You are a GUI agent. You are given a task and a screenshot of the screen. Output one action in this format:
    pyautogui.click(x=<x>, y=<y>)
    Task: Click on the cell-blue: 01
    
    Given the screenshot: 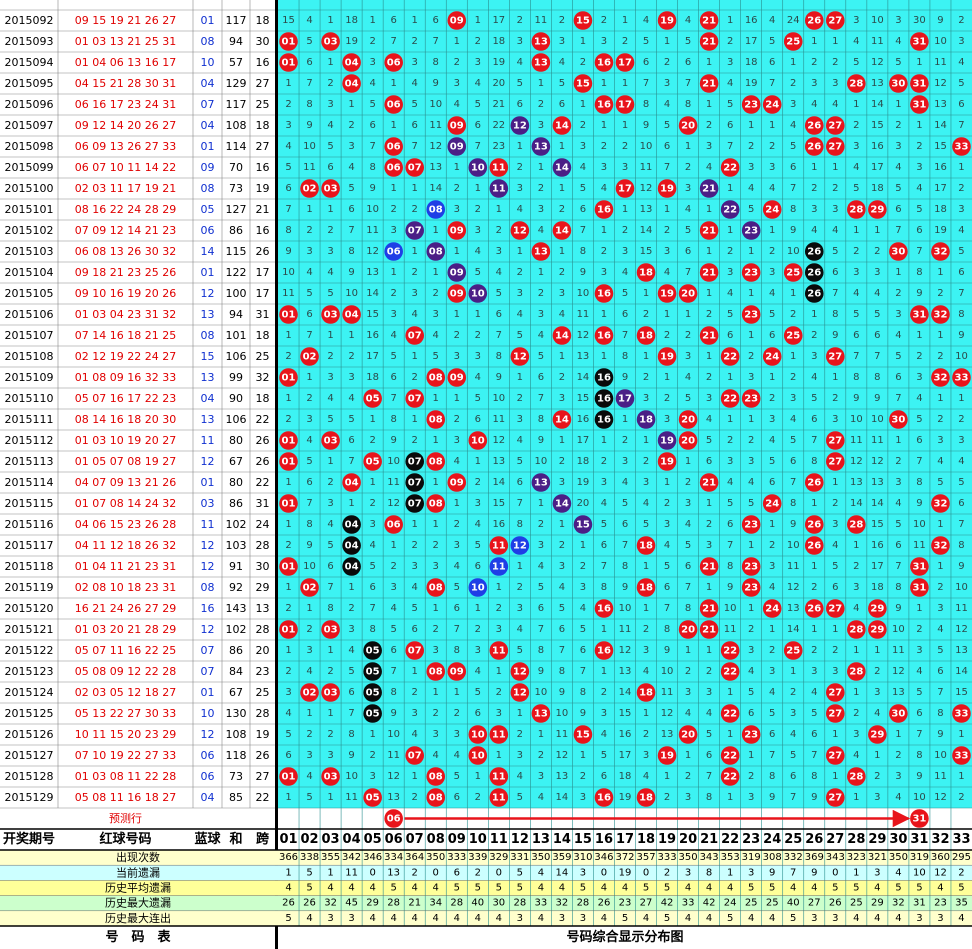 What is the action you would take?
    pyautogui.click(x=208, y=20)
    